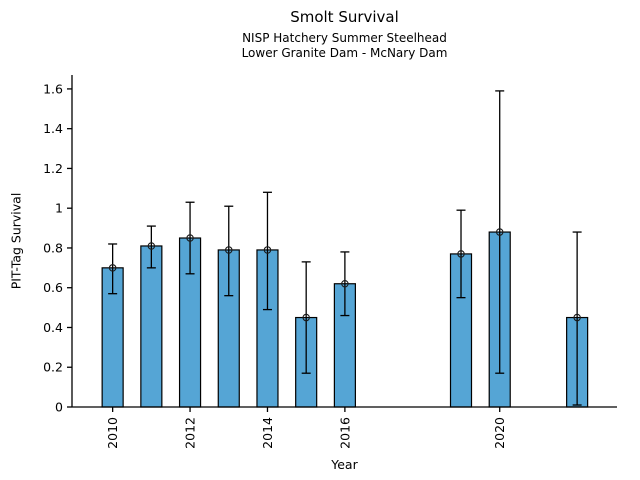 The image size is (640, 480). Describe the element at coordinates (112, 433) in the screenshot. I see `x-tick-label-2010: 2010` at that location.